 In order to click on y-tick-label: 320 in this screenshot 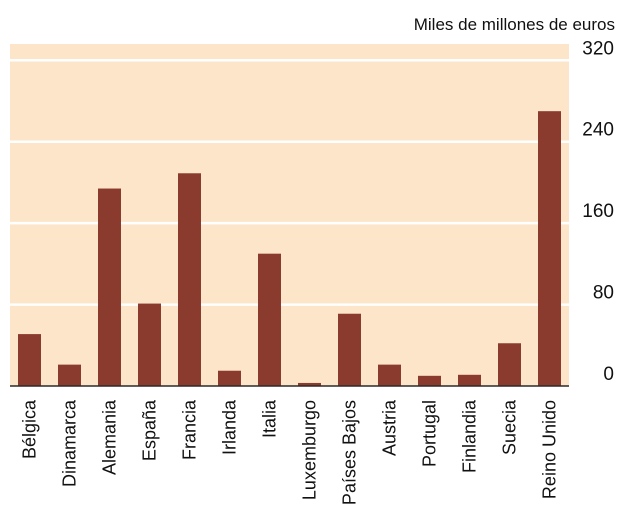, I will do `click(598, 48)`.